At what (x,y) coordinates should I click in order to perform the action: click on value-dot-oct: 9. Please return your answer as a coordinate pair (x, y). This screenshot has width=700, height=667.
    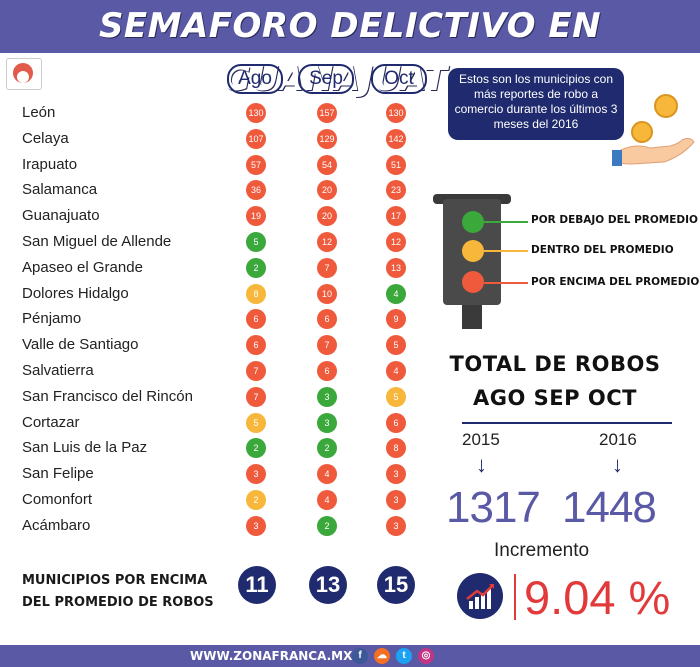
    Looking at the image, I should click on (396, 319).